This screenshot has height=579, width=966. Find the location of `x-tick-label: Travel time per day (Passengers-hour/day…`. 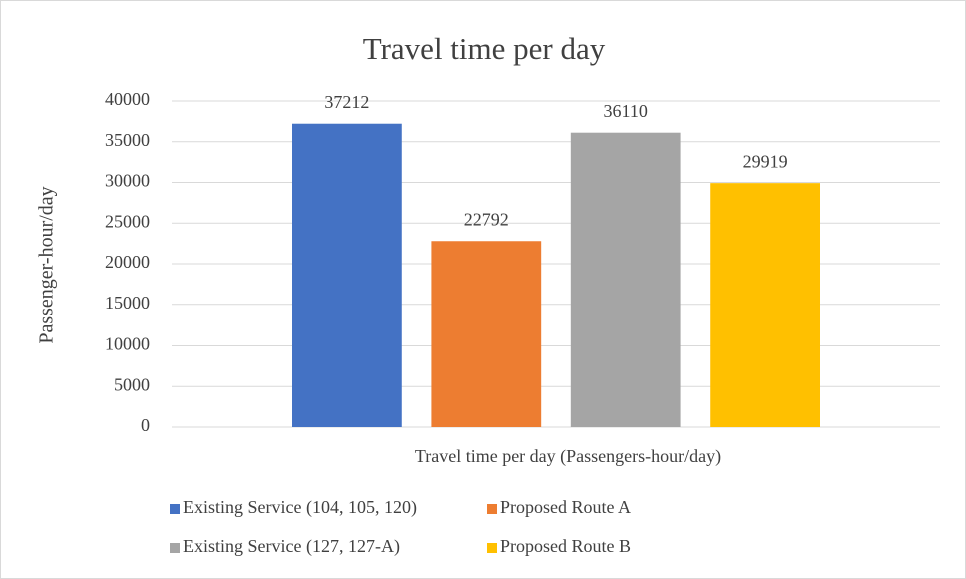

x-tick-label: Travel time per day (Passengers-hour/day… is located at coordinates (568, 456).